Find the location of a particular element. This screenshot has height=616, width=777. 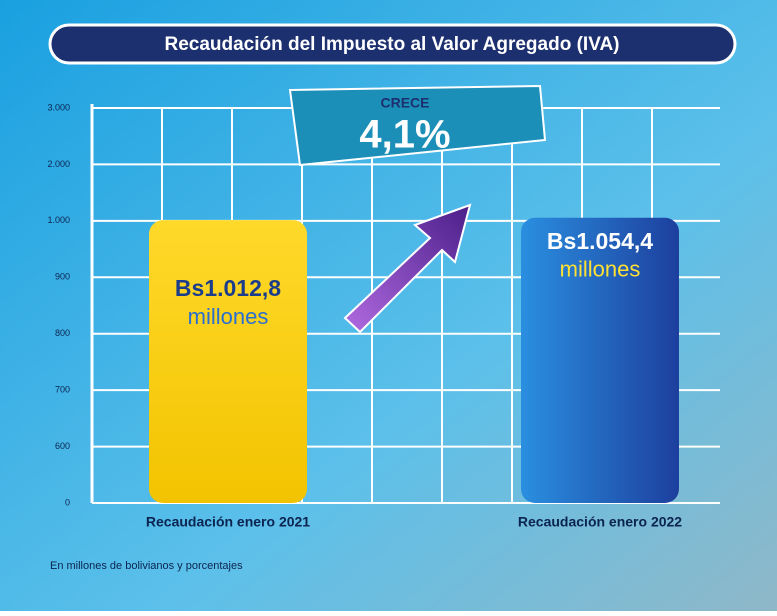

y-tick-label: 1.000 is located at coordinates (58, 220).